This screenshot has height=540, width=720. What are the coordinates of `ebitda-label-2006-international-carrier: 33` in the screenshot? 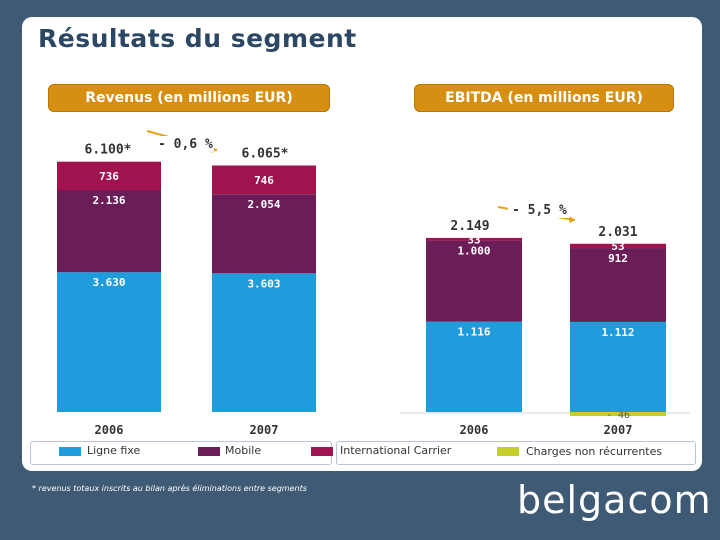 It's located at (473, 239).